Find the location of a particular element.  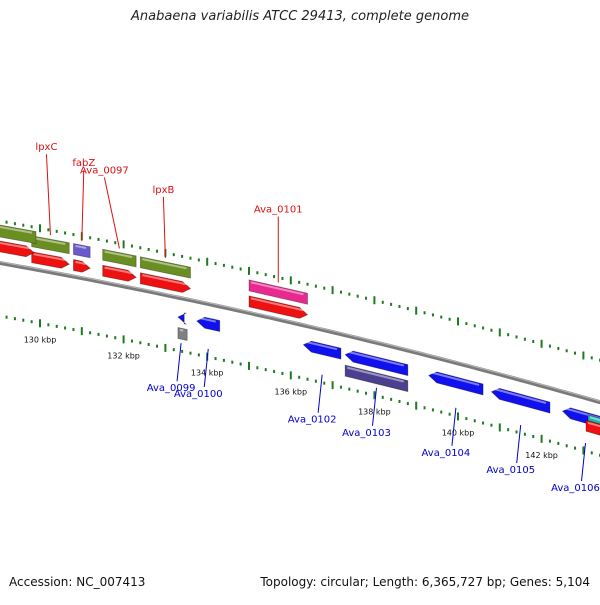

scale-label: 134 kbp is located at coordinates (207, 373).